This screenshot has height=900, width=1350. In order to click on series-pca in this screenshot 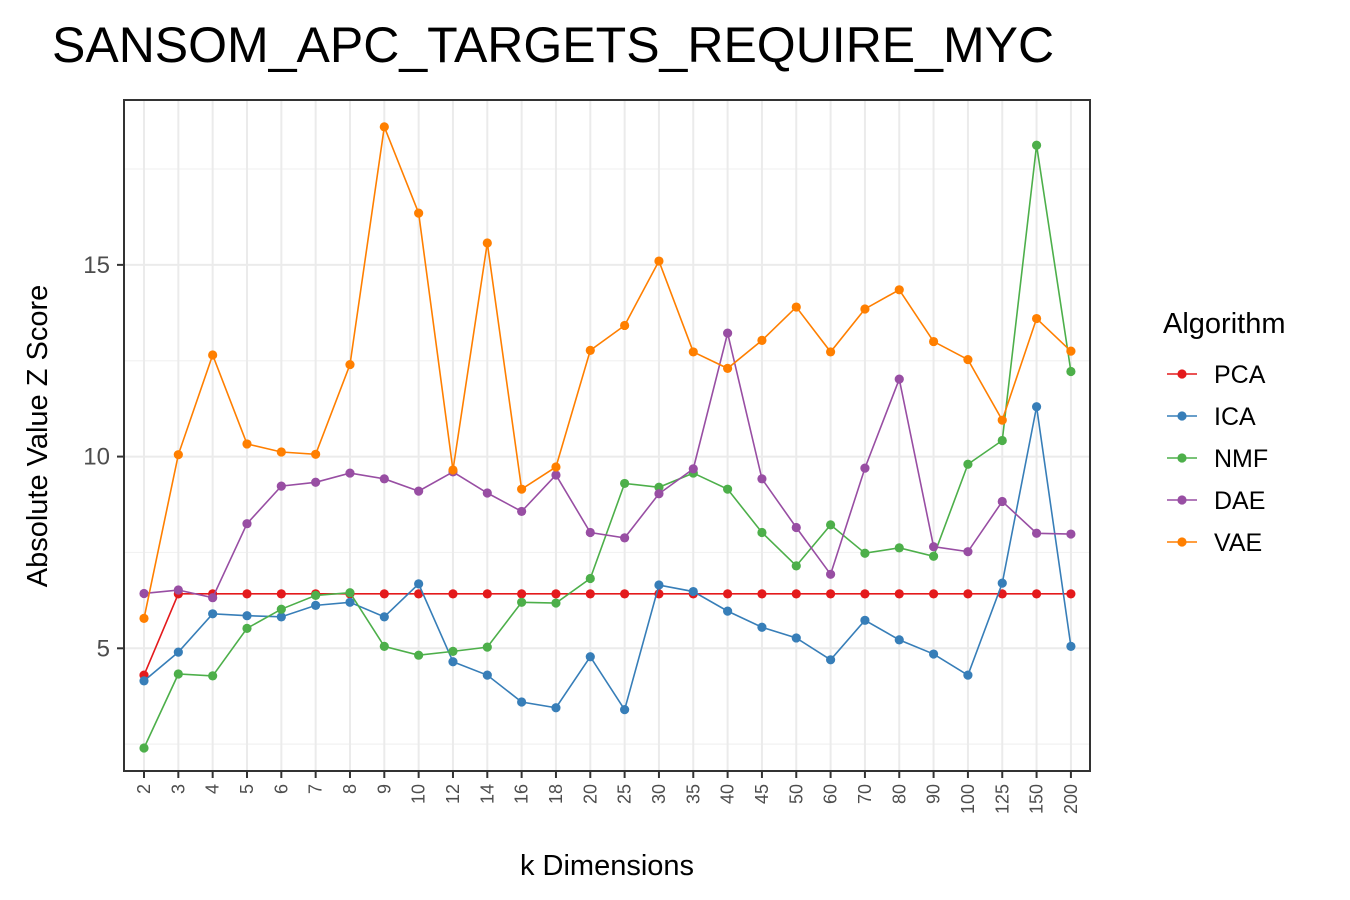, I will do `click(607, 634)`.